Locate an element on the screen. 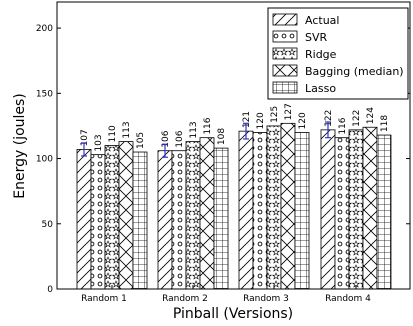 The image size is (413, 326). value-label: 125 is located at coordinates (275, 114).